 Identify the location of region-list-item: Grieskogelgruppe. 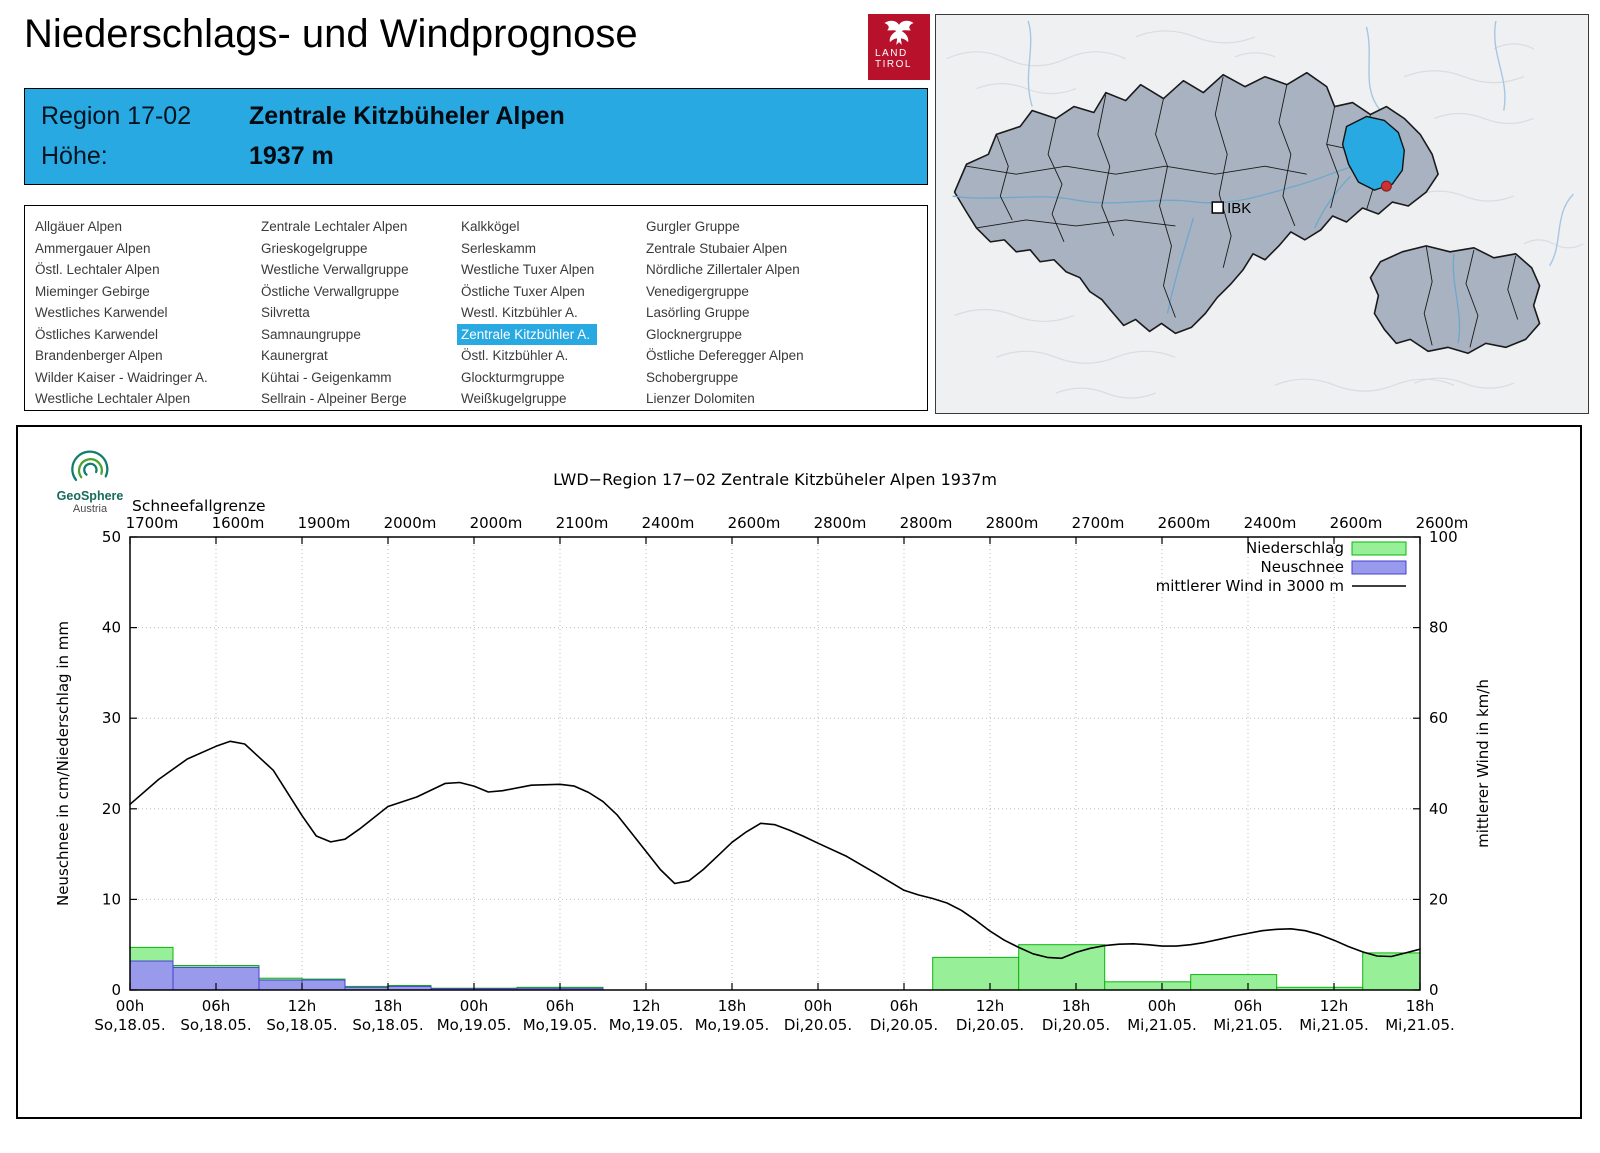
(314, 248).